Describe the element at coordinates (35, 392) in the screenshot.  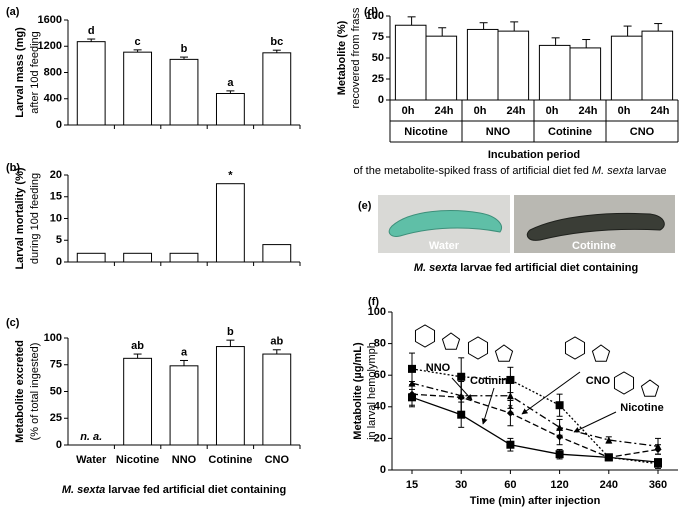
I see `y-axis-sublabel: (% of total ingested)` at that location.